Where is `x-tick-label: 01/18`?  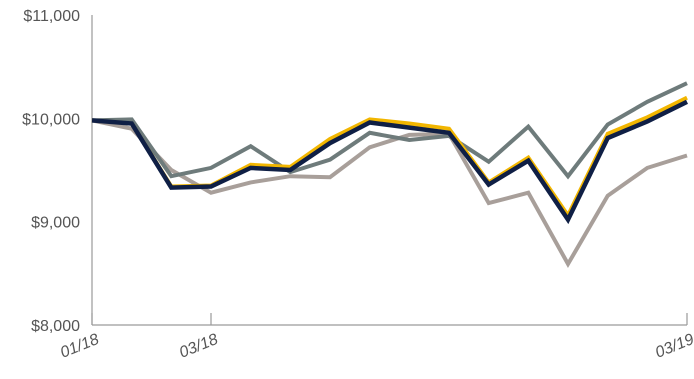
x-tick-label: 01/18 is located at coordinates (80, 346).